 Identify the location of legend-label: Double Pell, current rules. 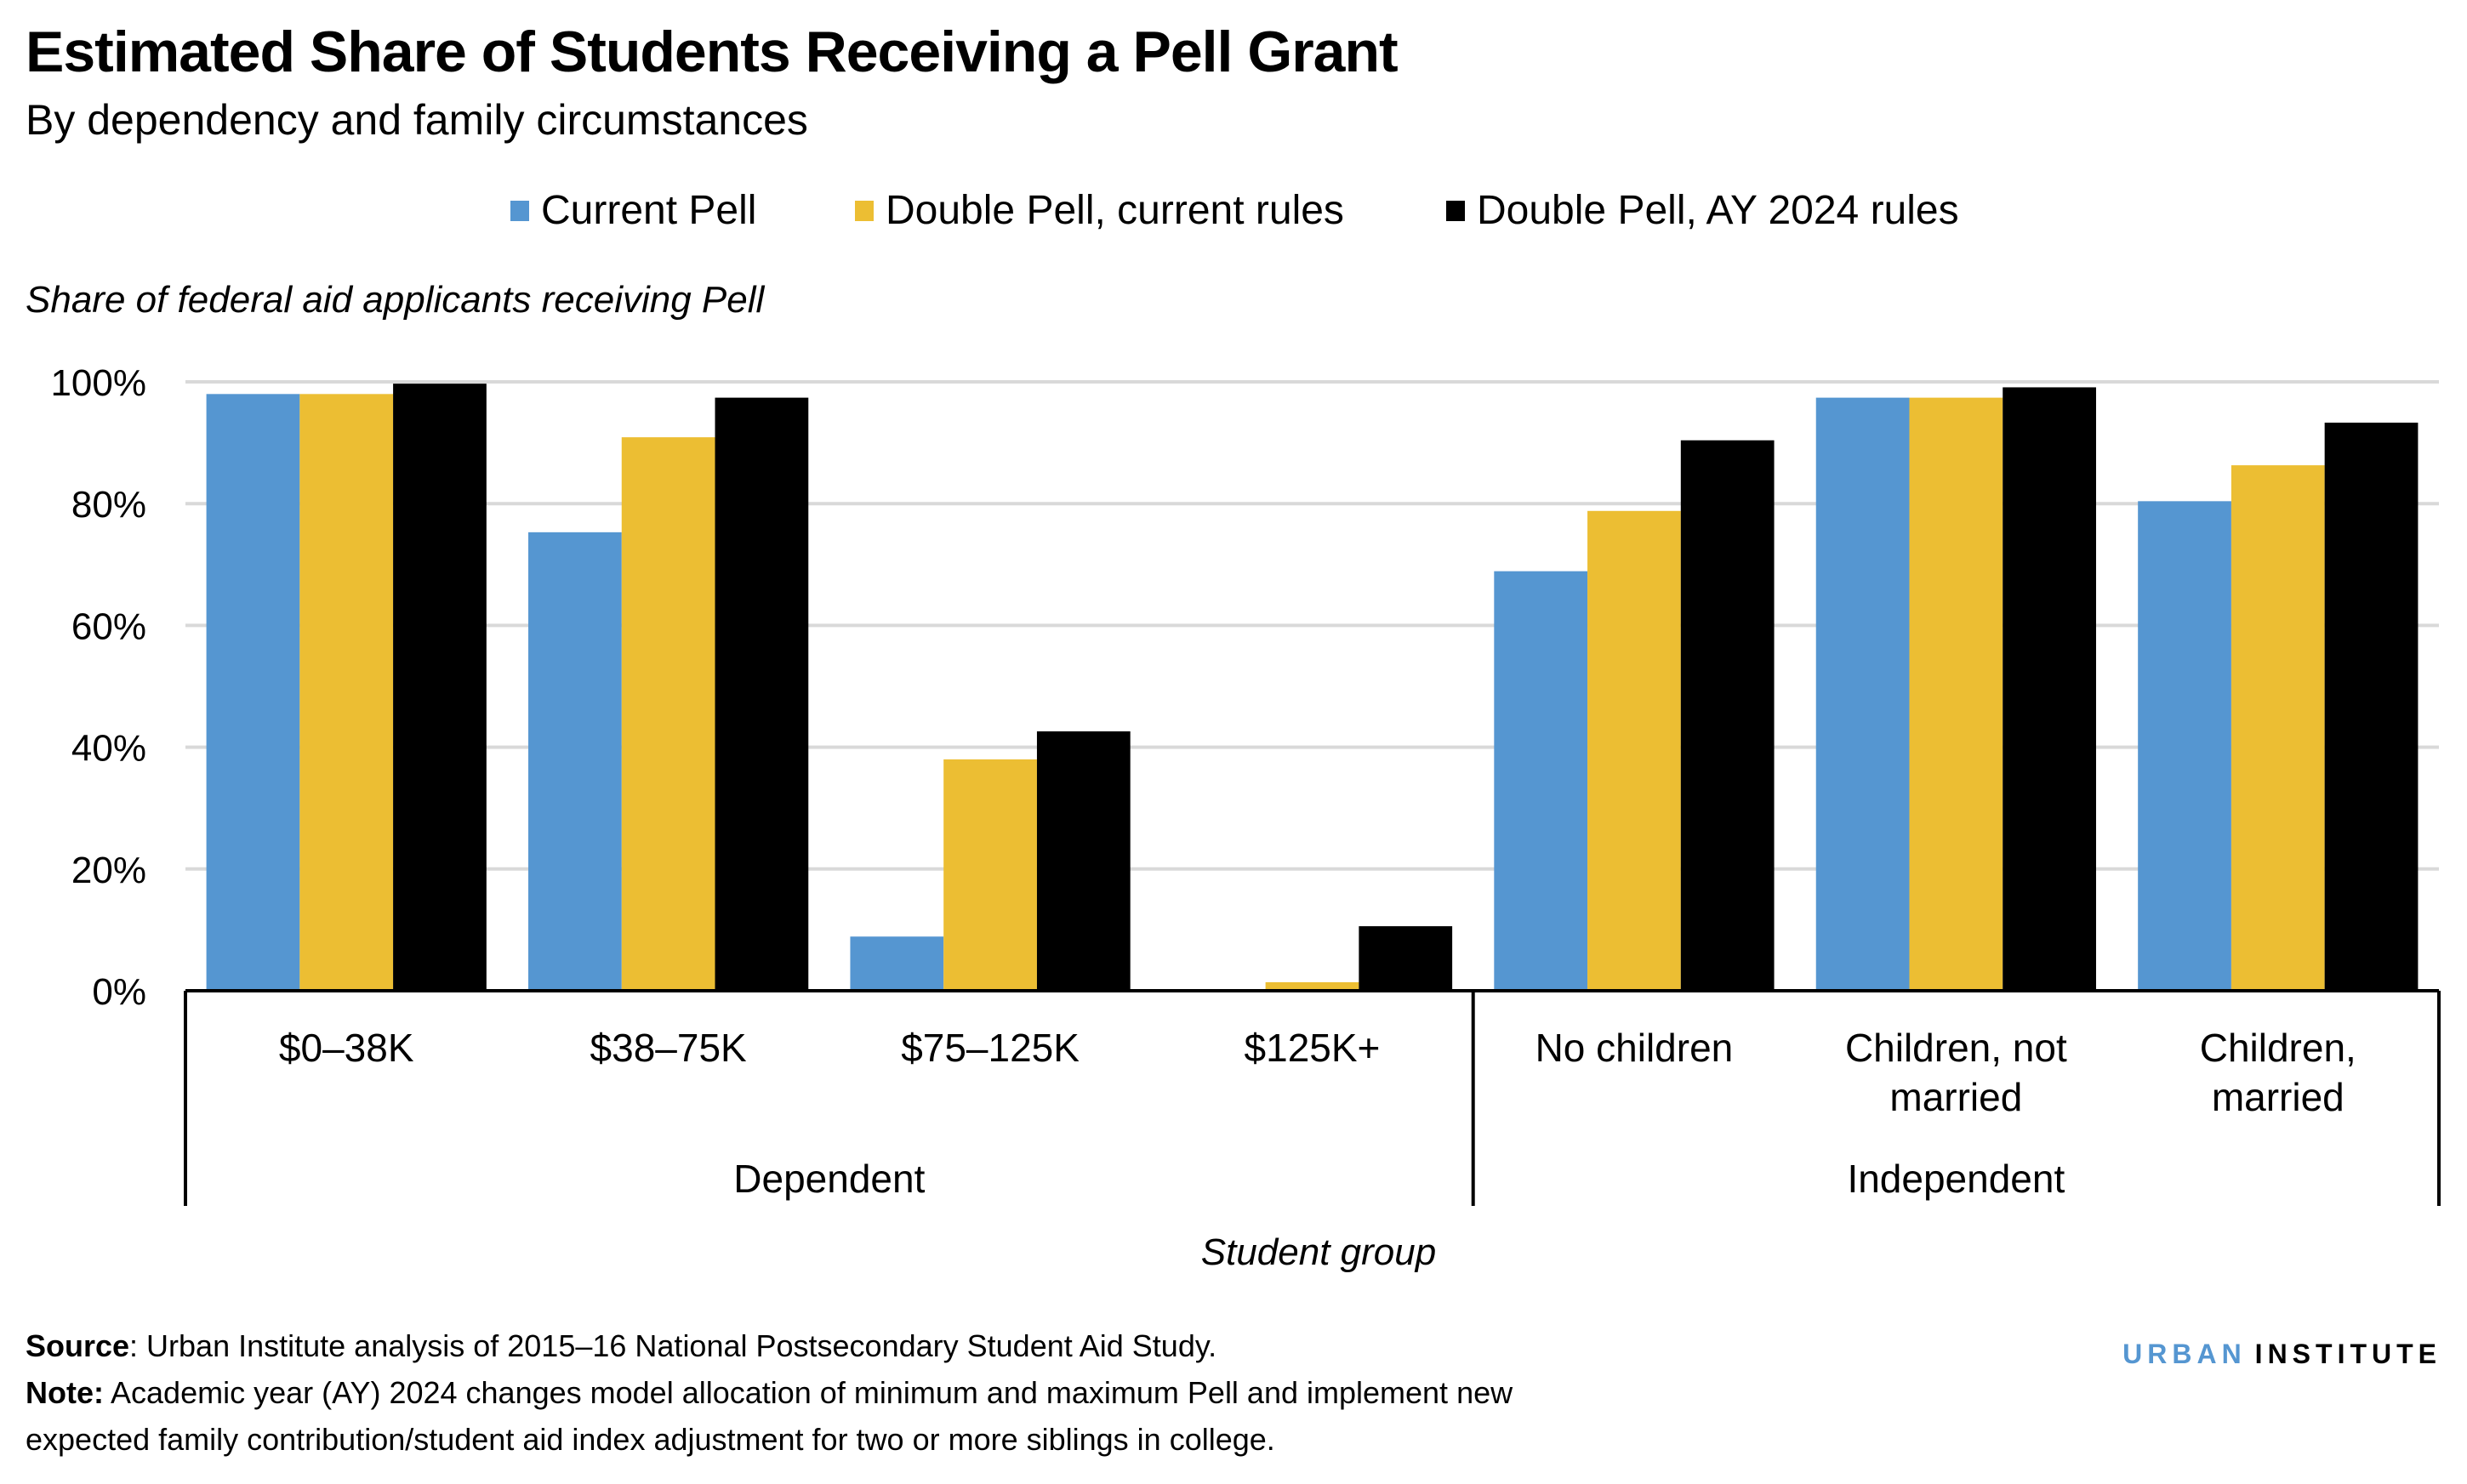
(1115, 210).